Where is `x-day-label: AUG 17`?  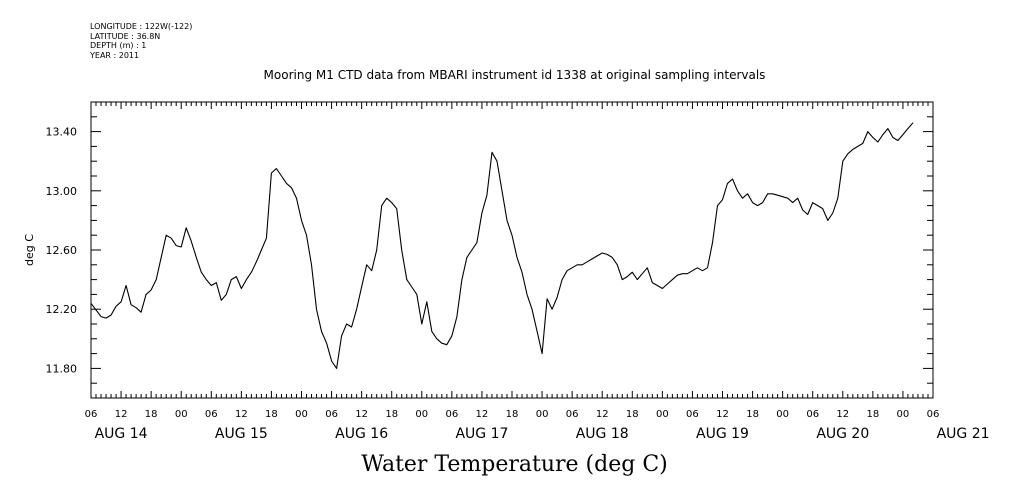
x-day-label: AUG 17 is located at coordinates (481, 434).